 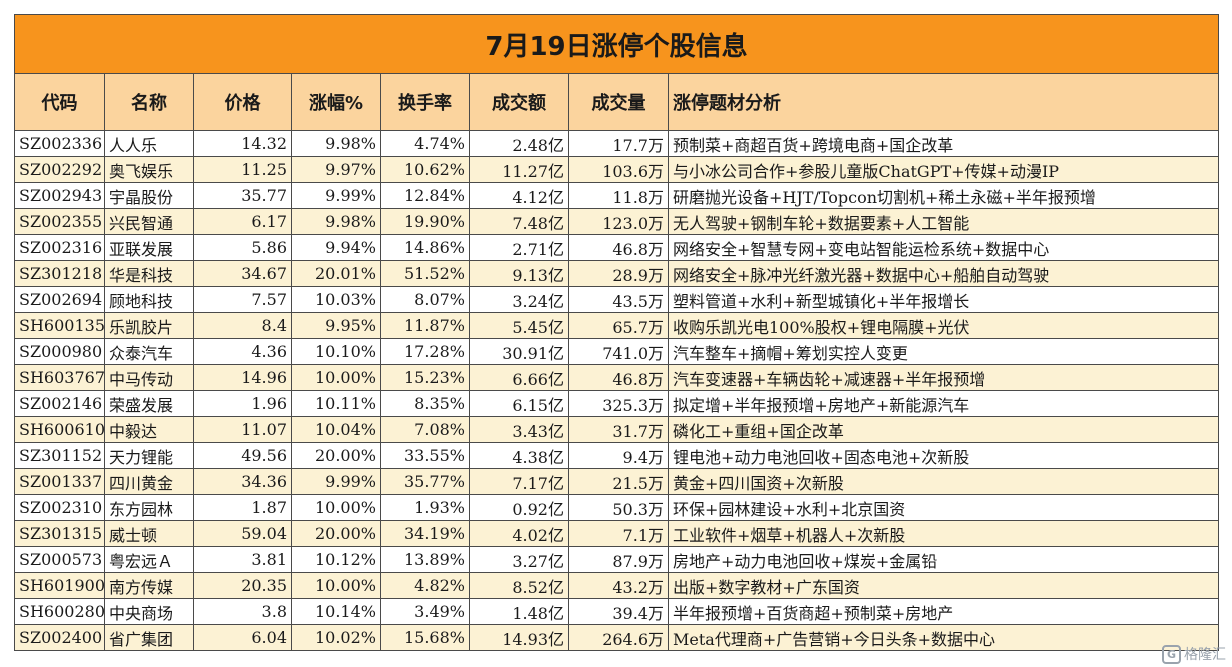 I want to click on cell-price: 8.4, so click(x=242, y=325).